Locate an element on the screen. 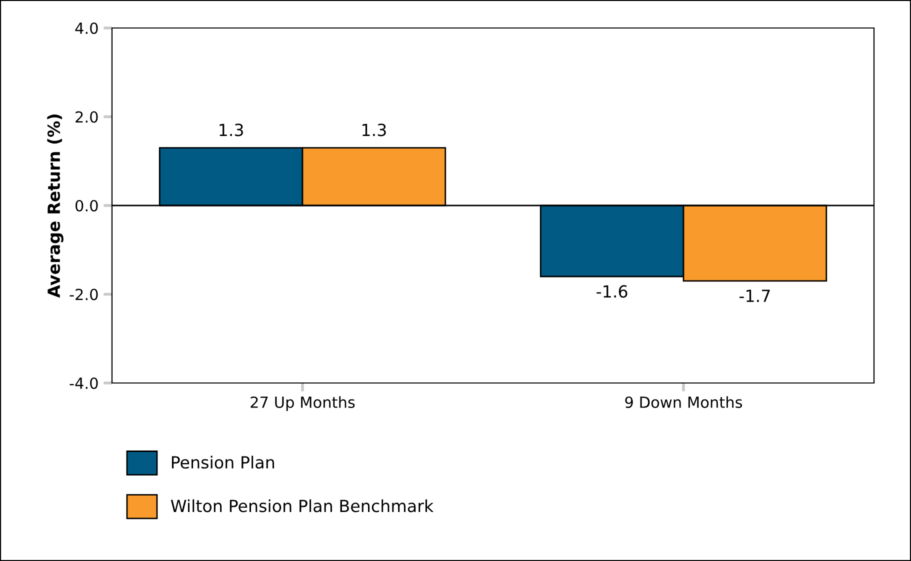  y-tick-label: -2.0 is located at coordinates (84, 294).